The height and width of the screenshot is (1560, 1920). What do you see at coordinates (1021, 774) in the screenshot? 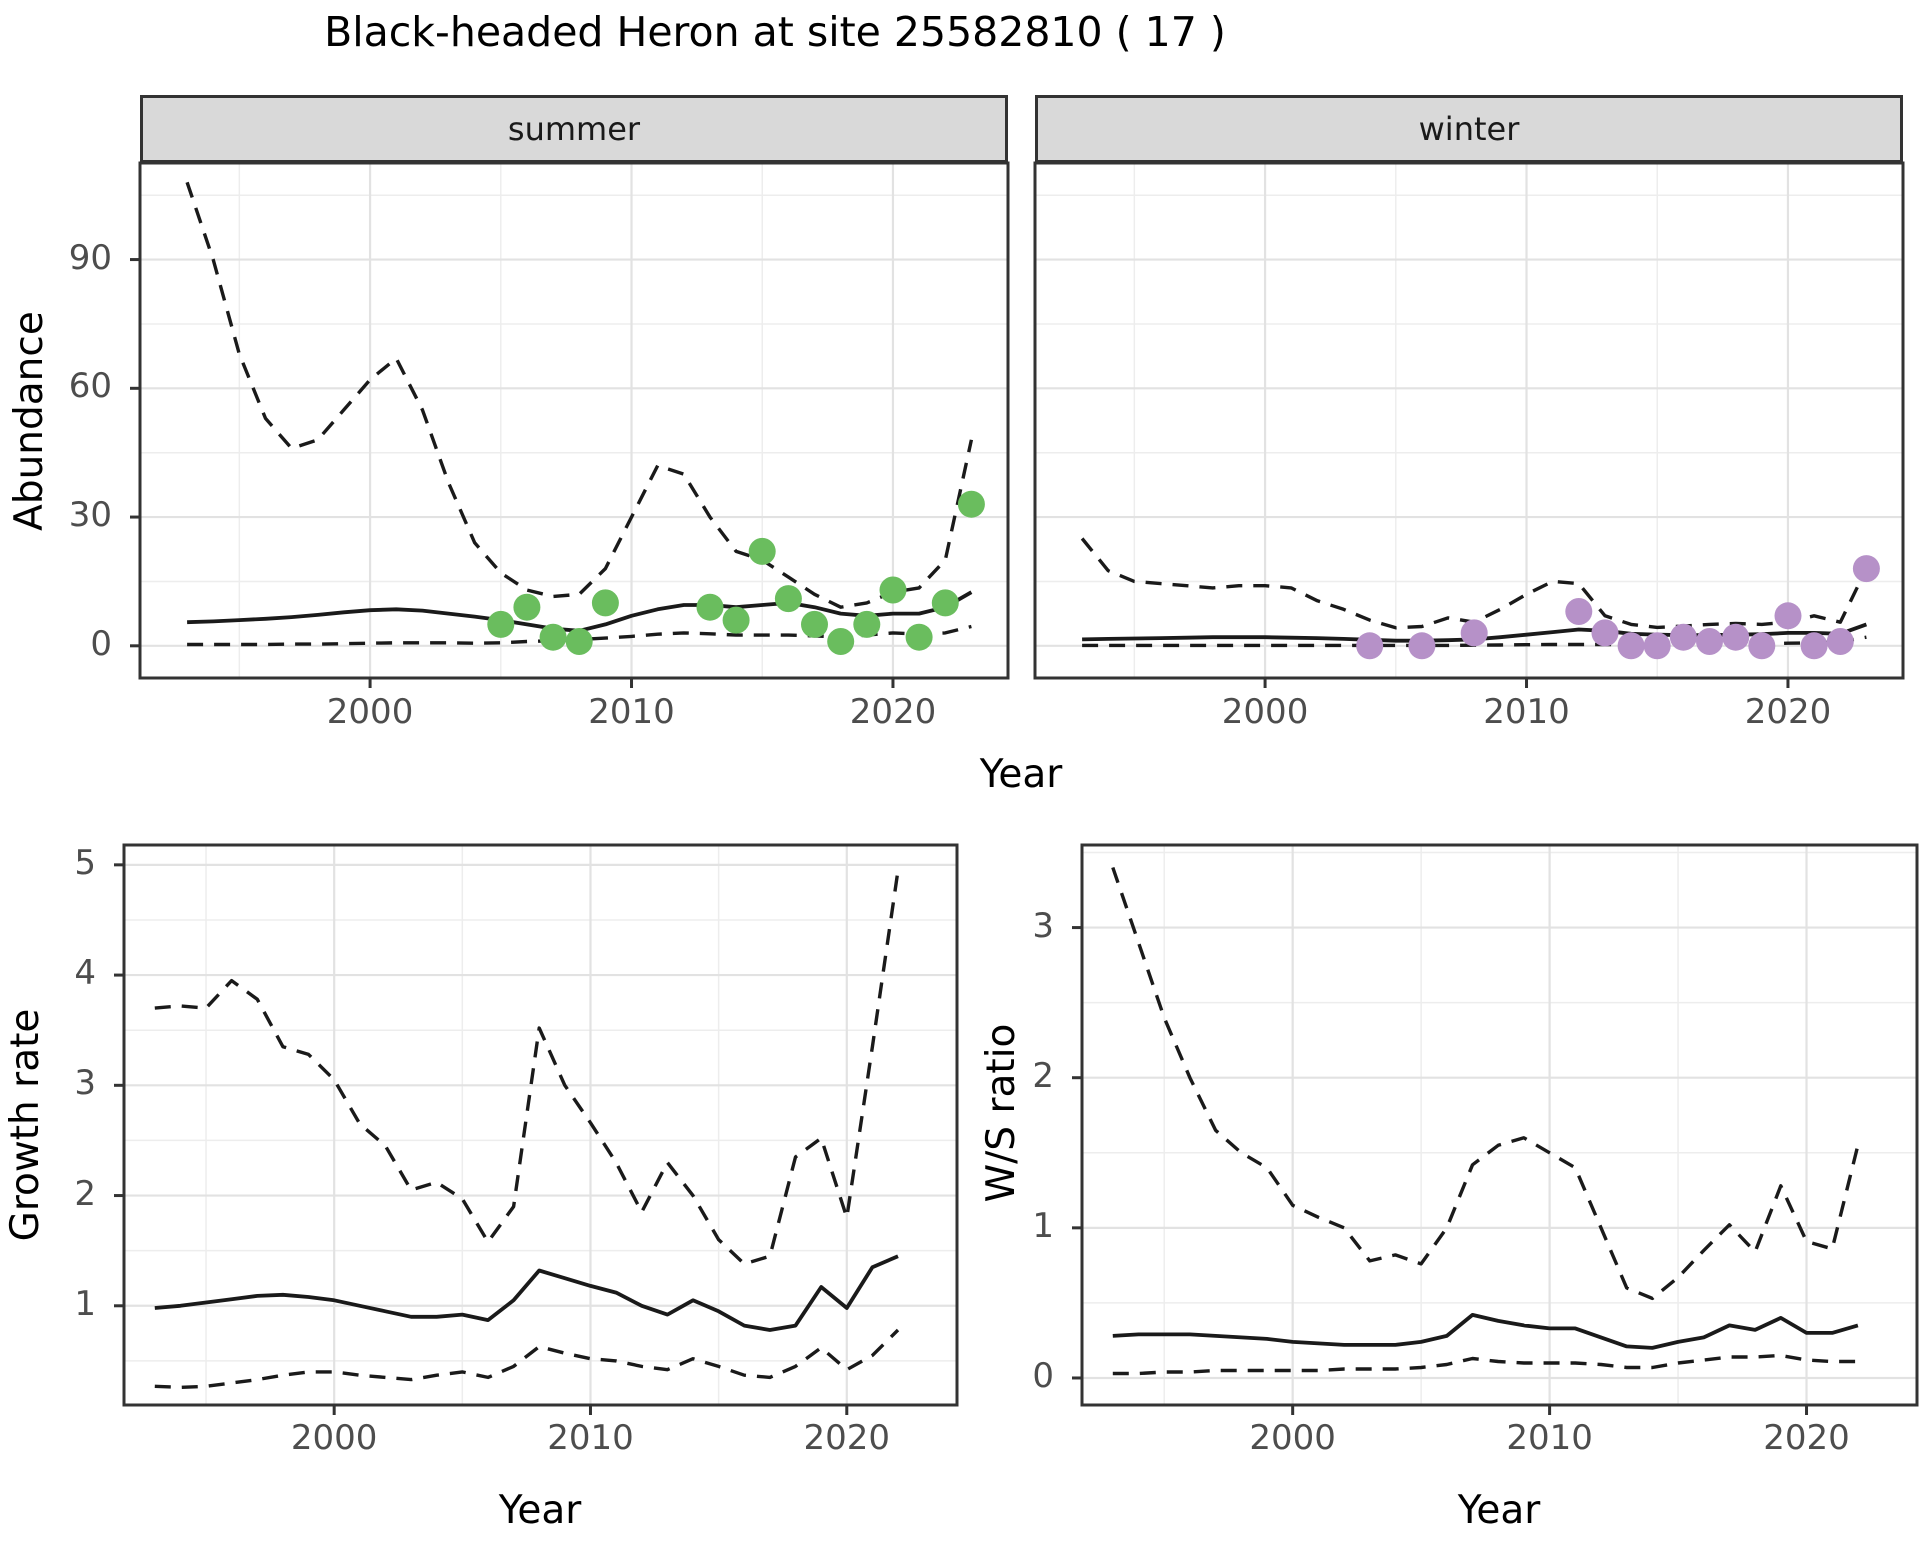
I see `x-axis-title-year-top: Year` at bounding box center [1021, 774].